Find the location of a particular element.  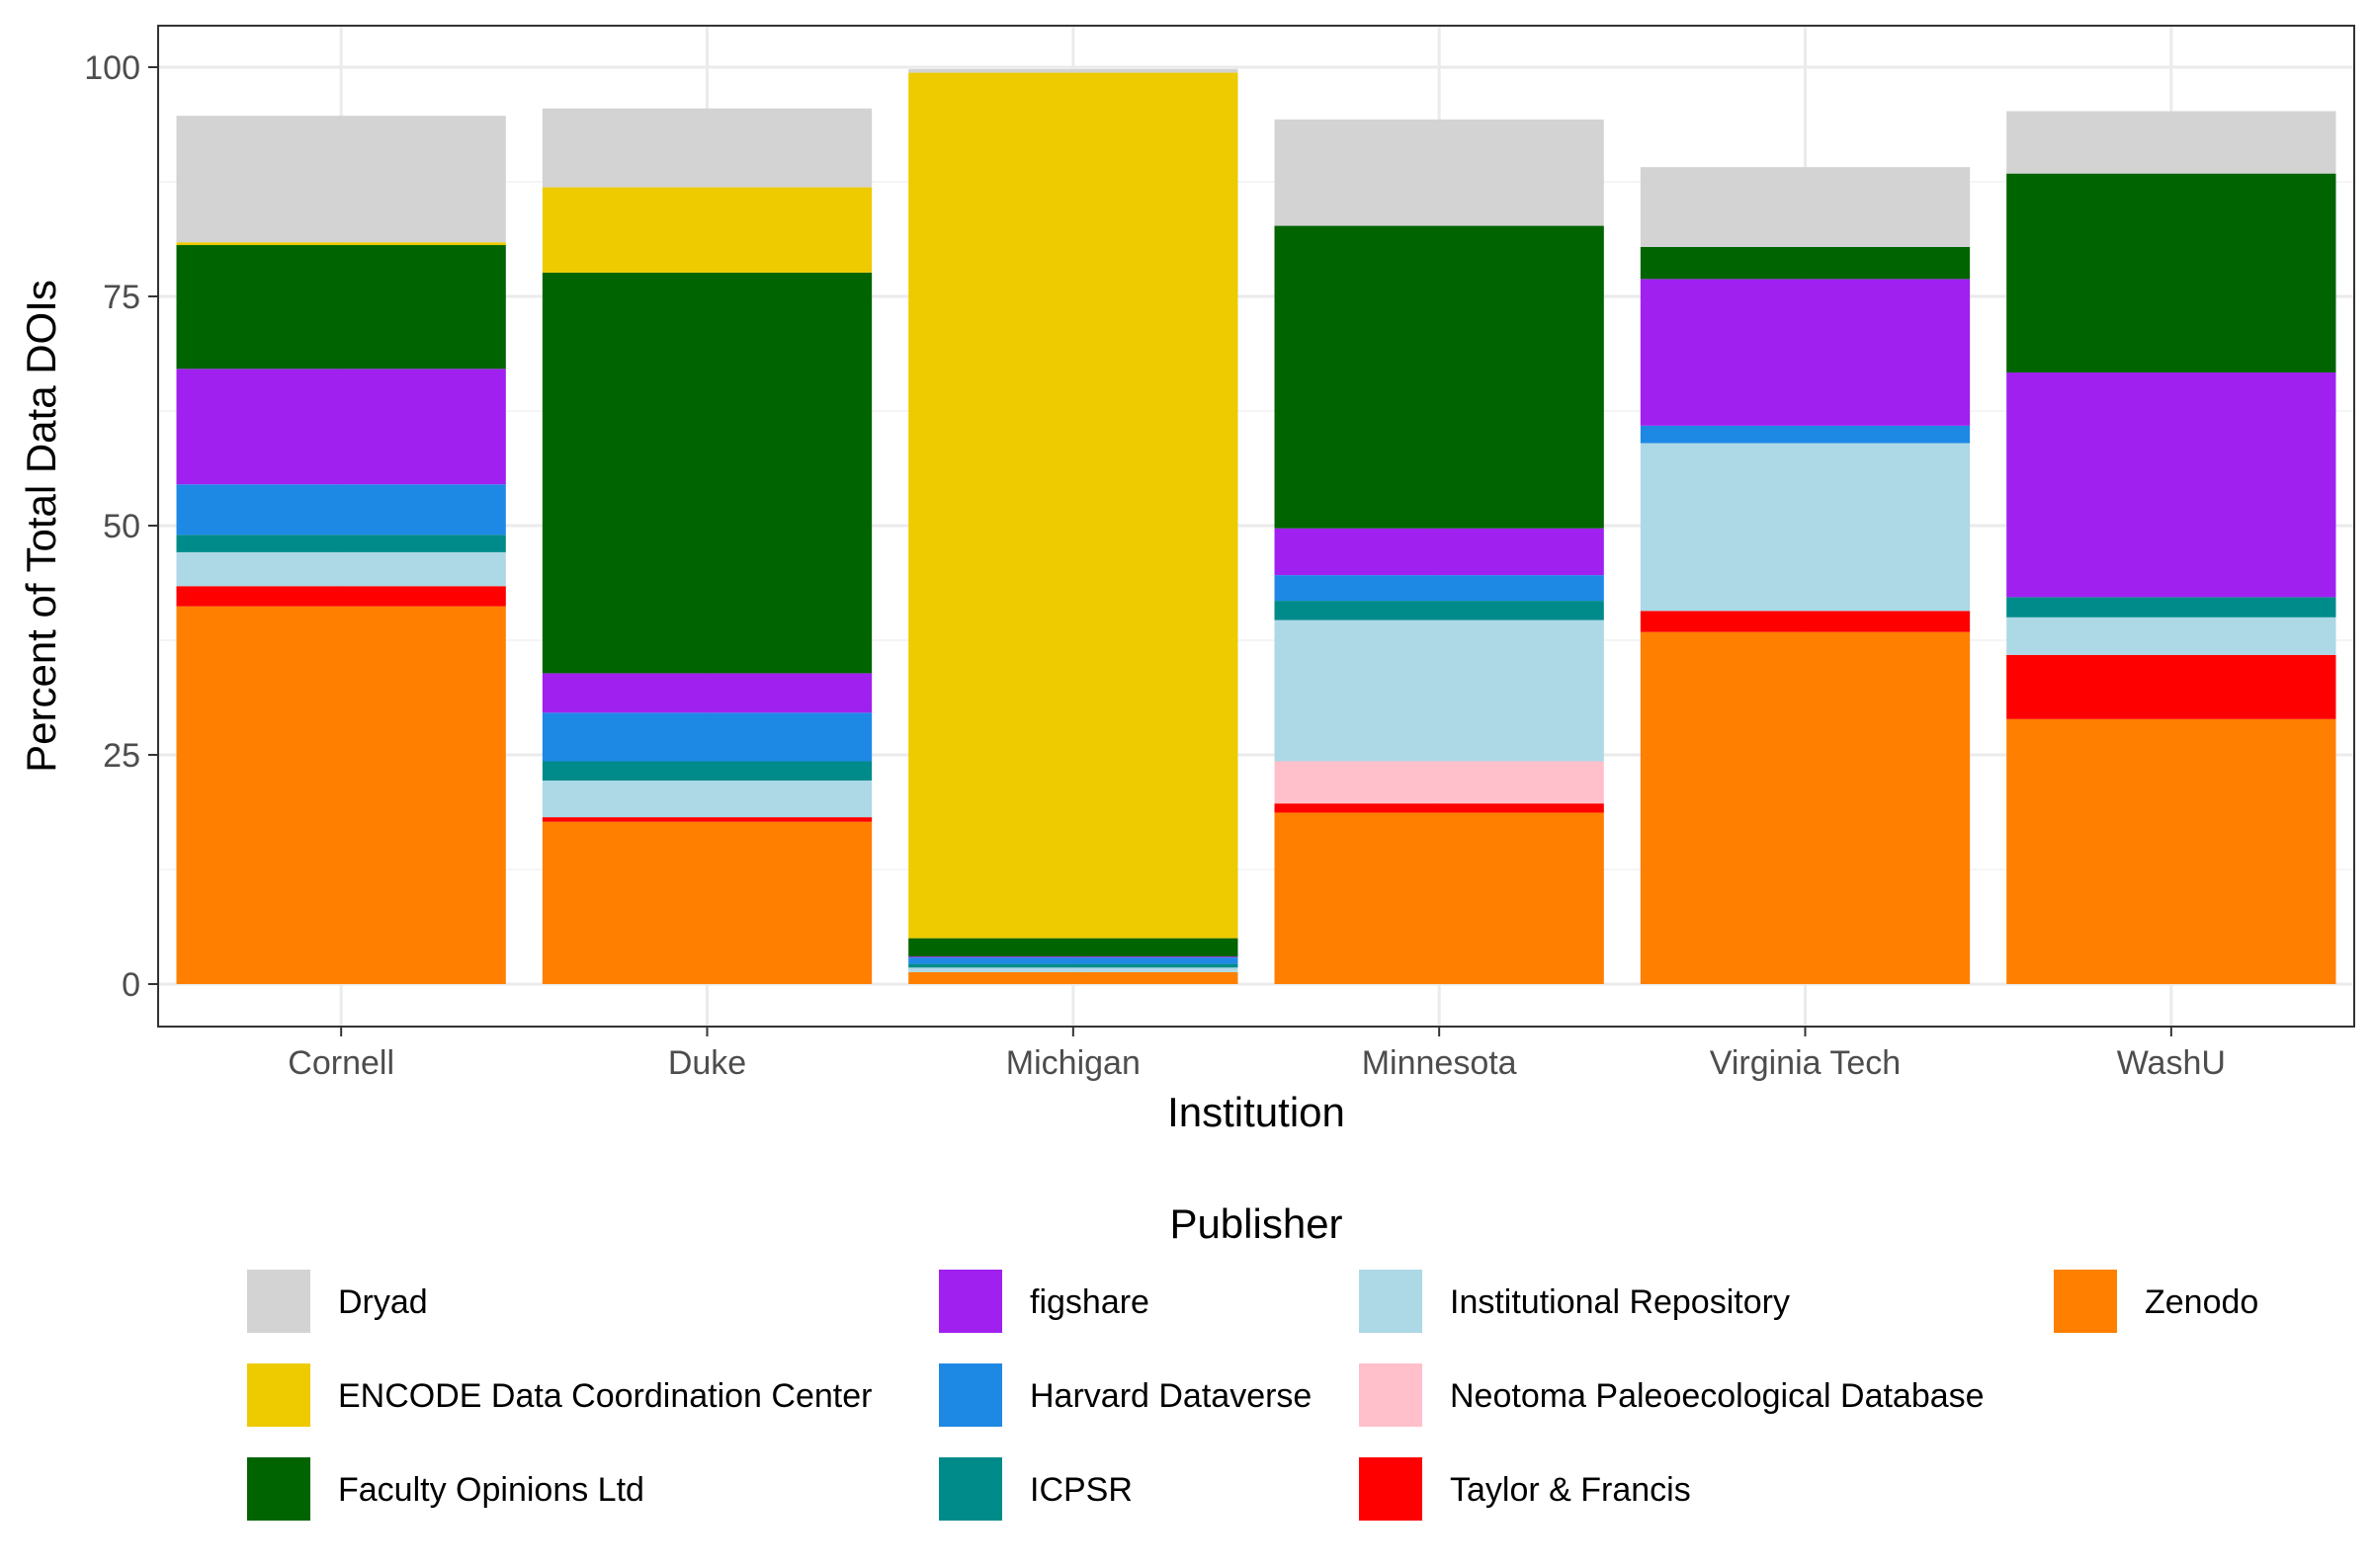

bar-segment: WashU — figshare: 24.5 is located at coordinates (2171, 485).